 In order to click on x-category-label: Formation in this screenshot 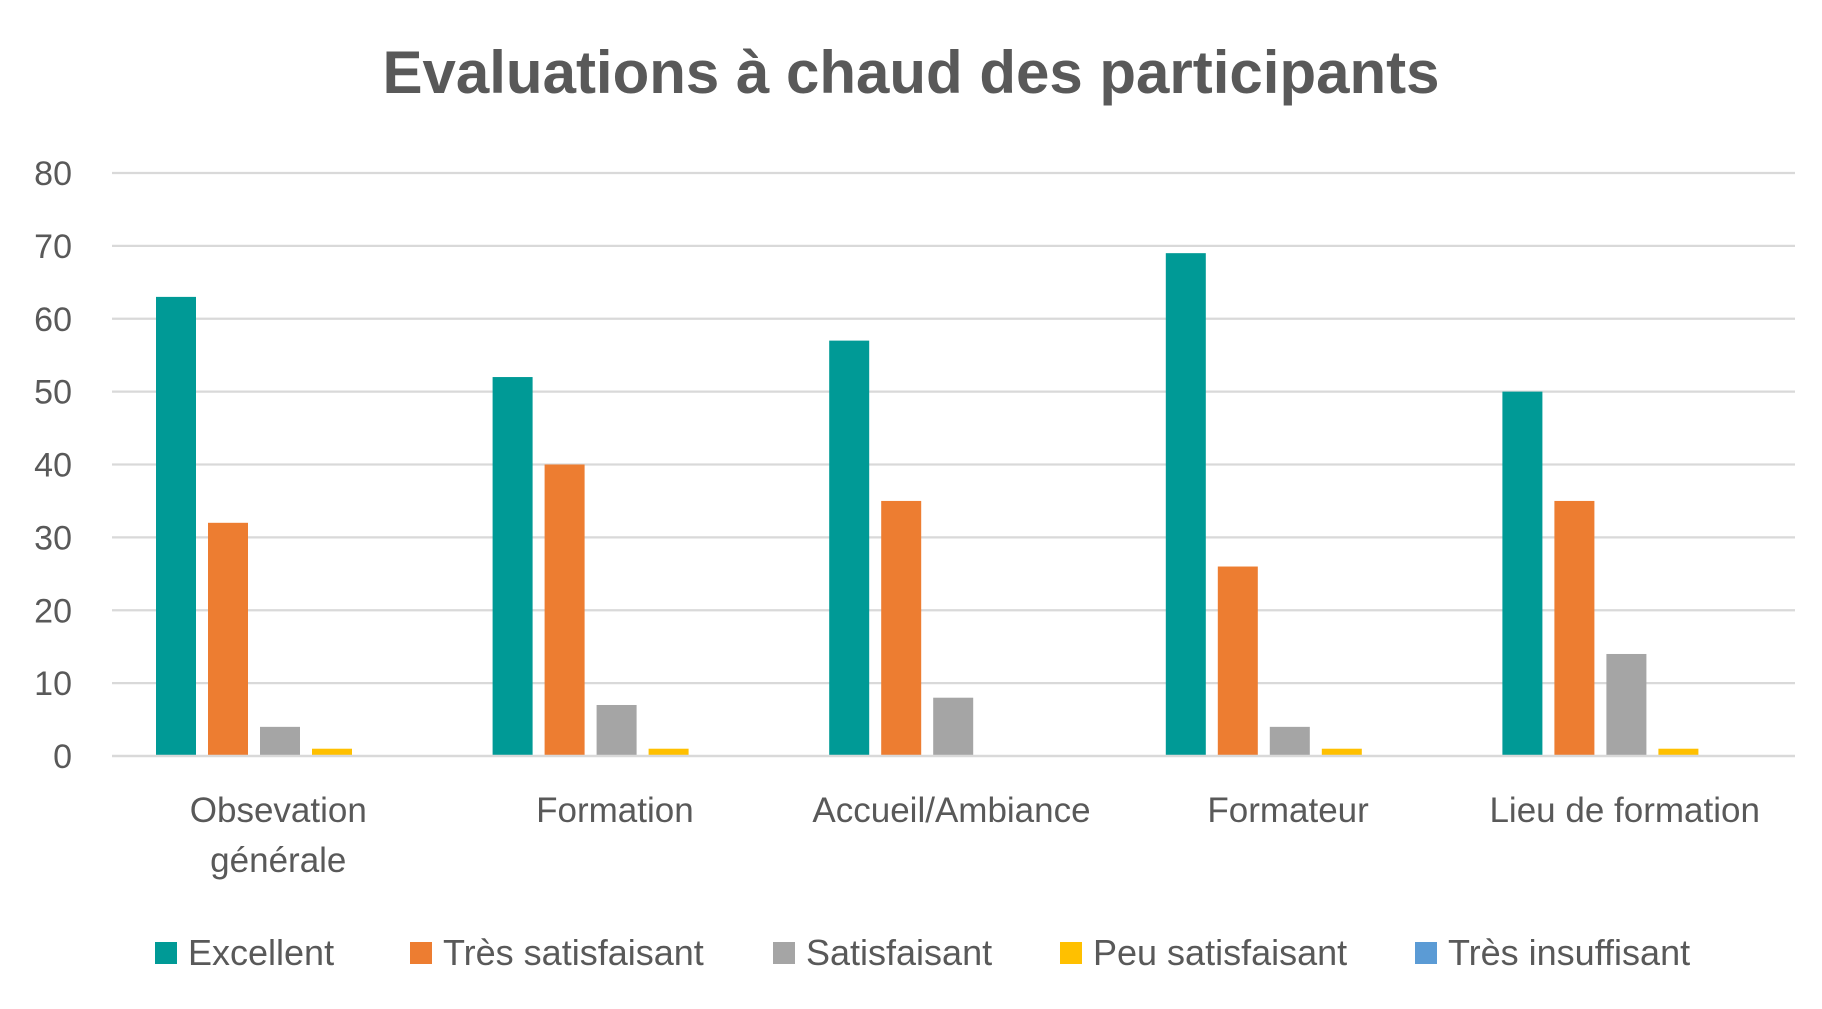, I will do `click(615, 810)`.